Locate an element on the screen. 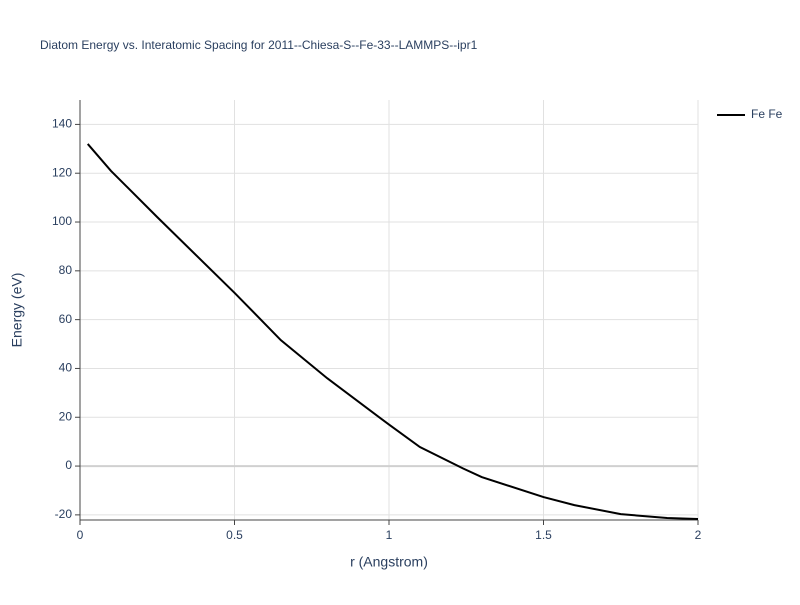 The height and width of the screenshot is (605, 800). y-axis-label: Energy (eV) is located at coordinates (17, 310).